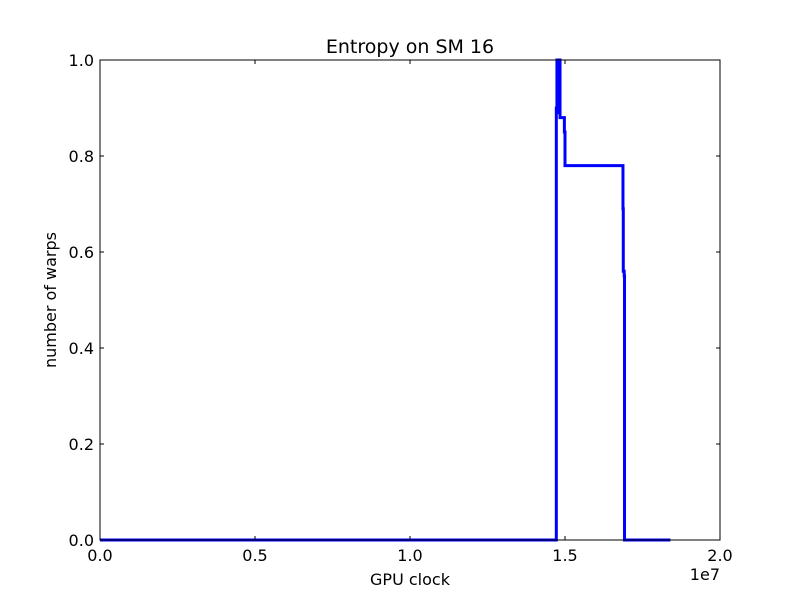 The width and height of the screenshot is (800, 600). What do you see at coordinates (705, 574) in the screenshot?
I see `x-offset-label: 1e7` at bounding box center [705, 574].